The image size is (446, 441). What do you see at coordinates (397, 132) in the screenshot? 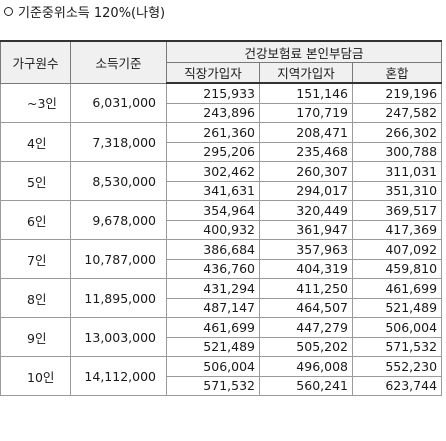
I see `mixed-premium-cell: 266,302` at bounding box center [397, 132].